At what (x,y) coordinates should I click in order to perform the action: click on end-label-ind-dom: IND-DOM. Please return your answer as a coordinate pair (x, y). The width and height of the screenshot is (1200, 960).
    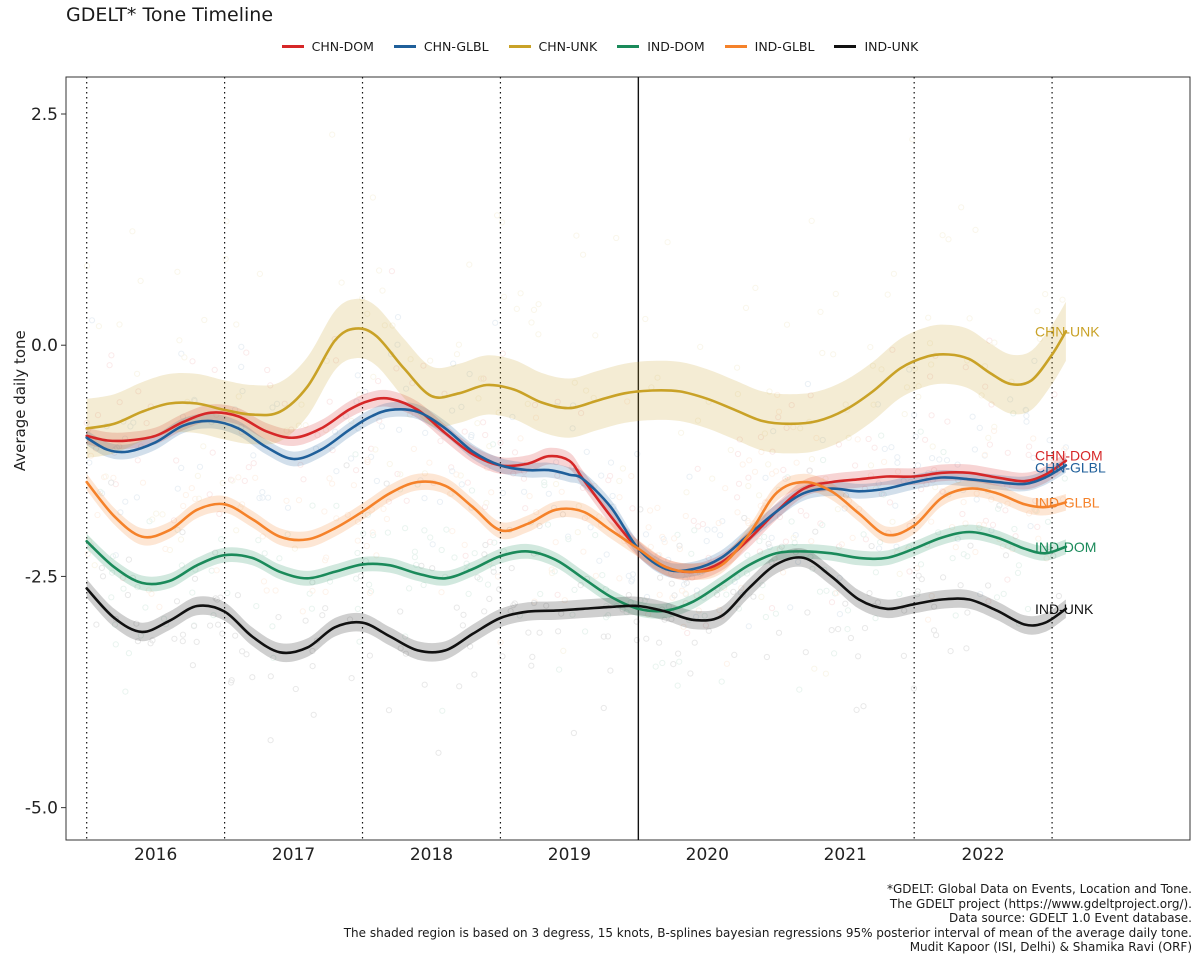
    Looking at the image, I should click on (1065, 547).